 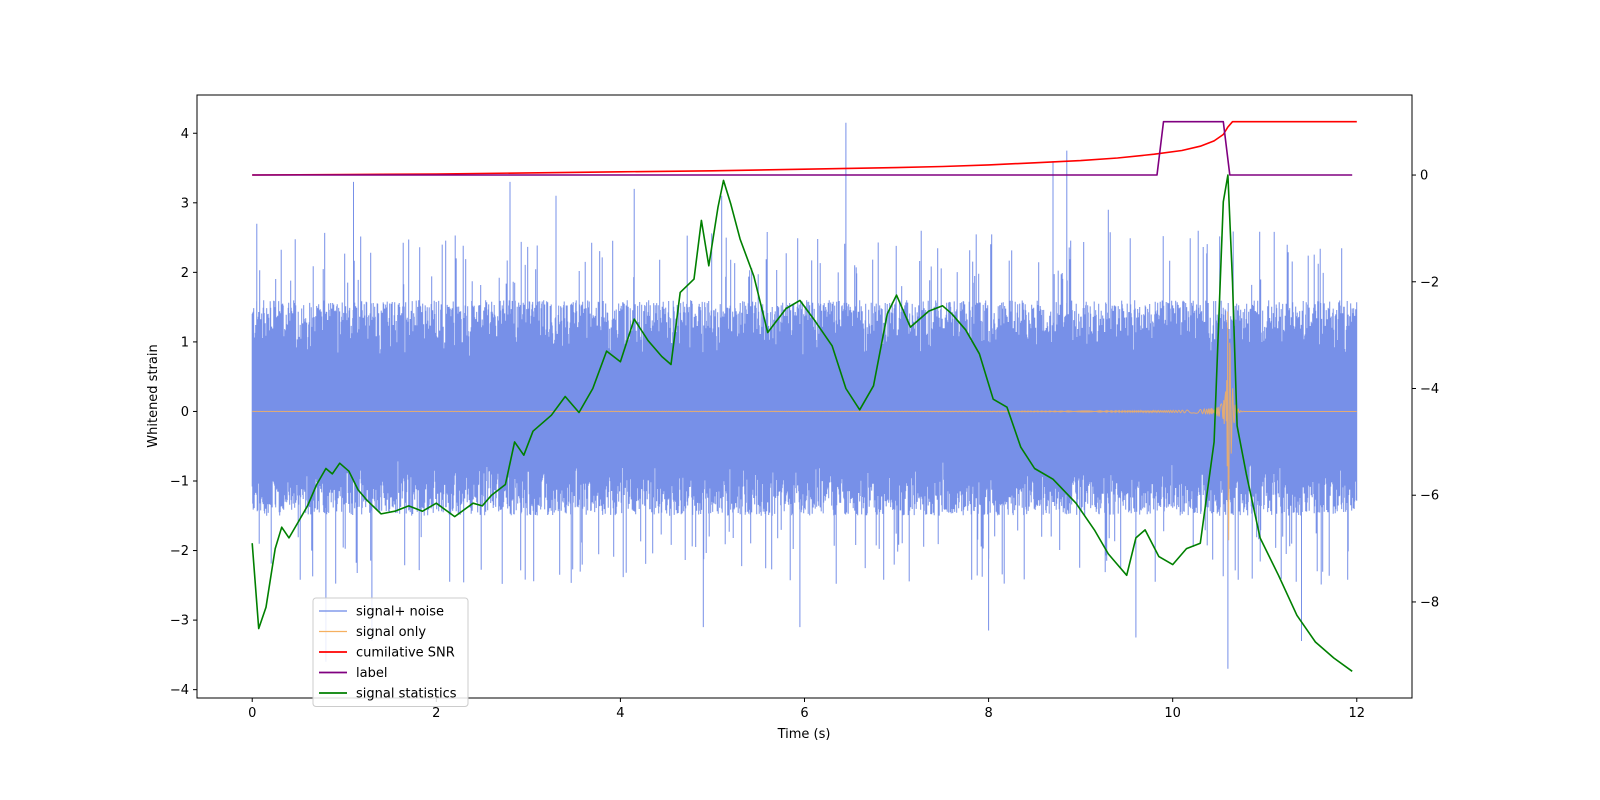 I want to click on x-tick-label: 4, so click(x=620, y=713).